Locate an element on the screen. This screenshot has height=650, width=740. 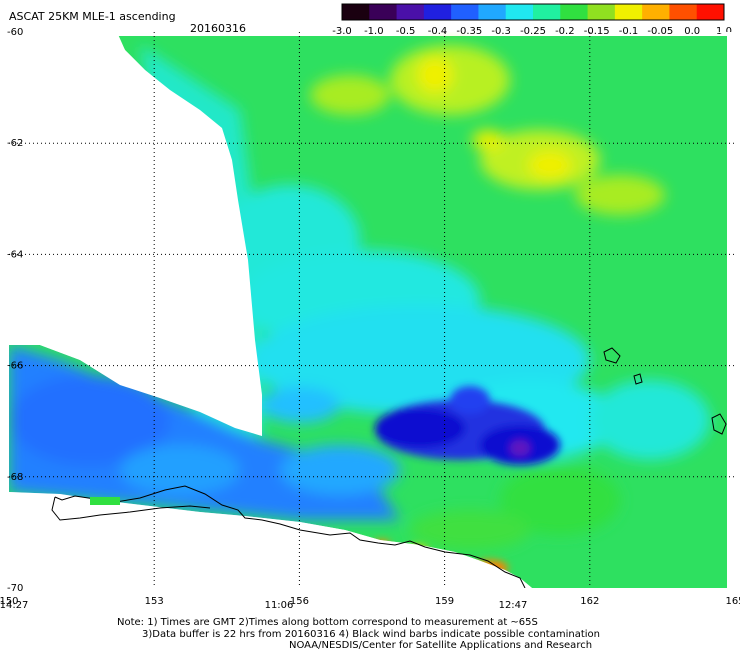
map-title: ASCAT 25KM MLE-1 ascending is located at coordinates (92, 16).